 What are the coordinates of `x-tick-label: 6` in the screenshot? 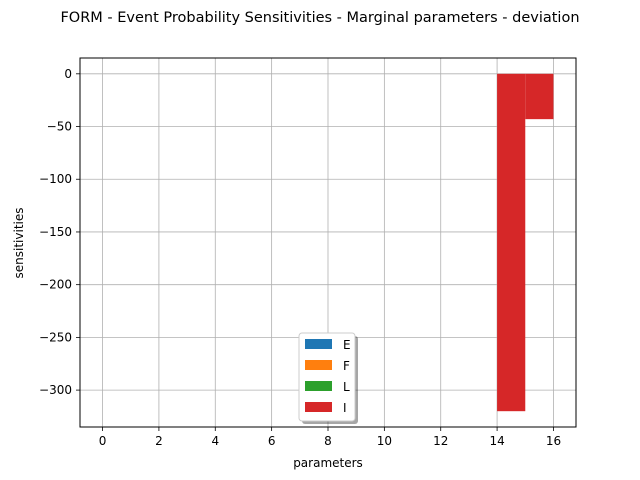 It's located at (272, 441).